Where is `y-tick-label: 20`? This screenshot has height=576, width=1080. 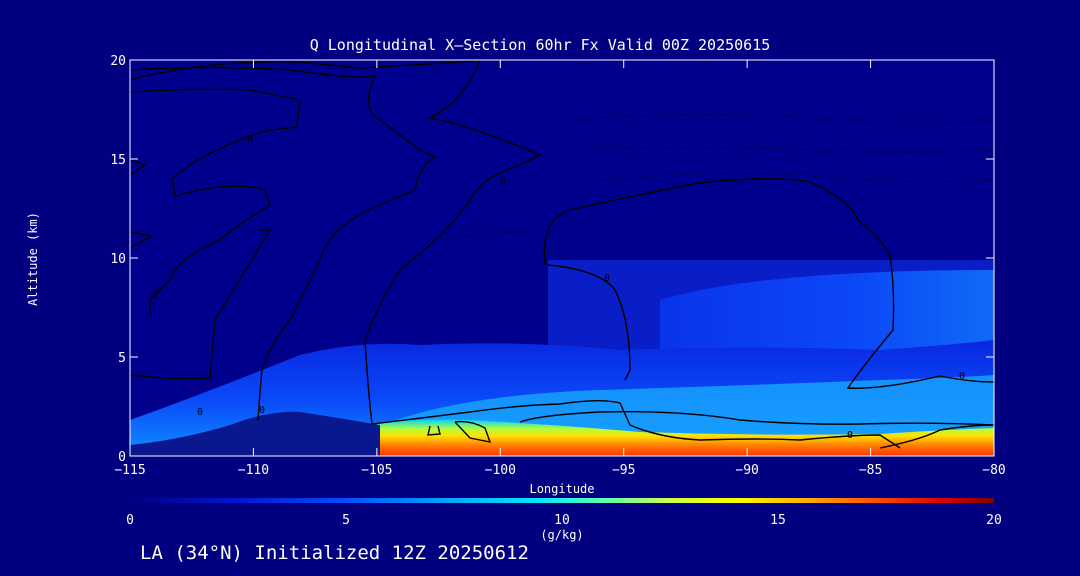
y-tick-label: 20 is located at coordinates (118, 61).